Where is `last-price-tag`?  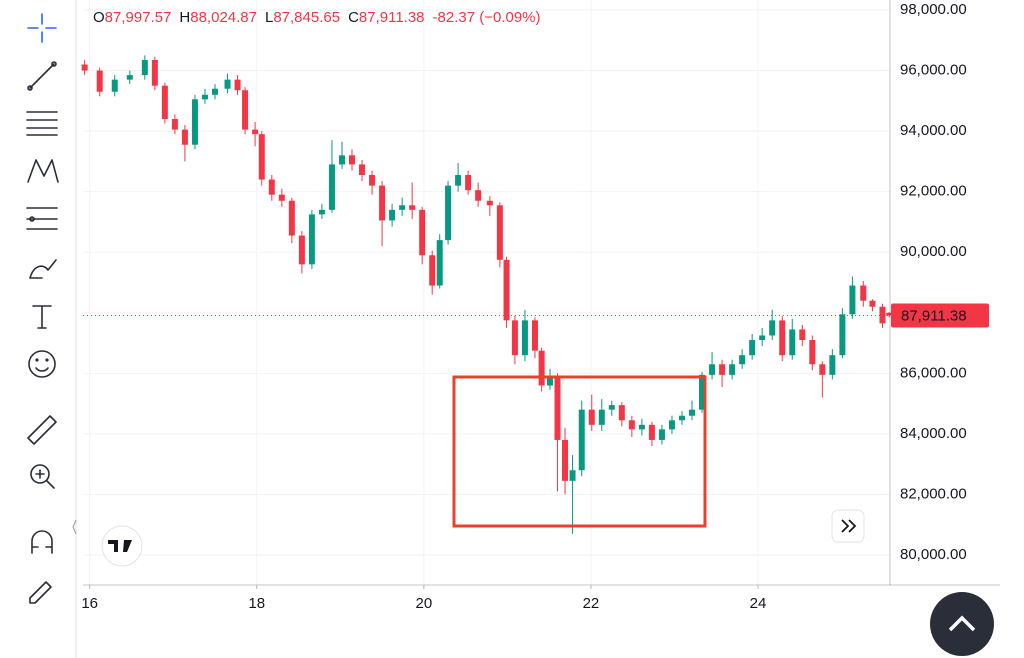
last-price-tag is located at coordinates (940, 315).